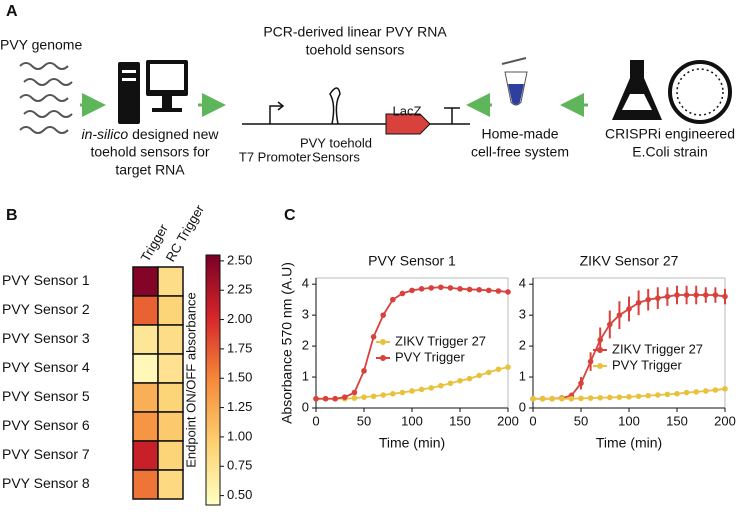 The height and width of the screenshot is (526, 742). I want to click on genome-label: PVY genome, so click(41, 45).